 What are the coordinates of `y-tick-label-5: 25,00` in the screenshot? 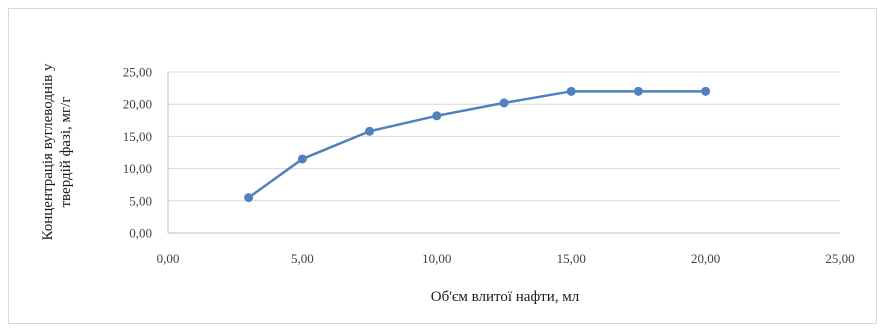 It's located at (137, 72).